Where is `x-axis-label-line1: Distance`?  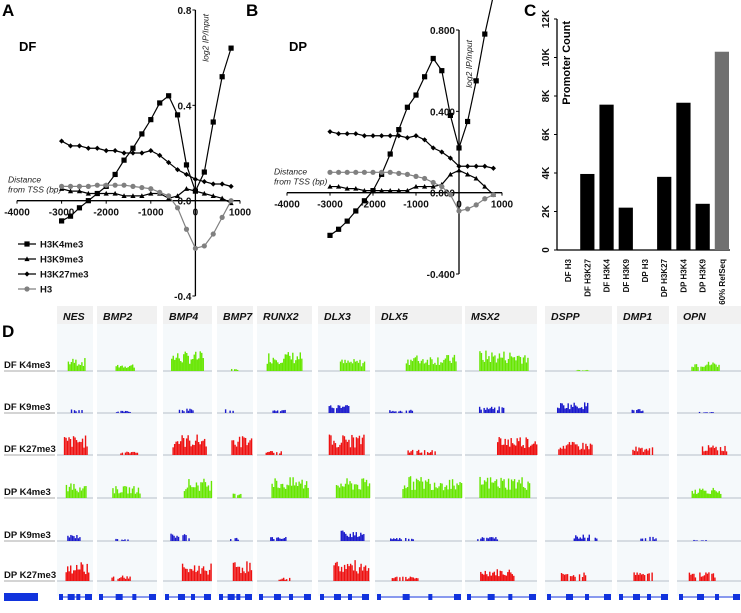 x-axis-label-line1: Distance is located at coordinates (24, 180).